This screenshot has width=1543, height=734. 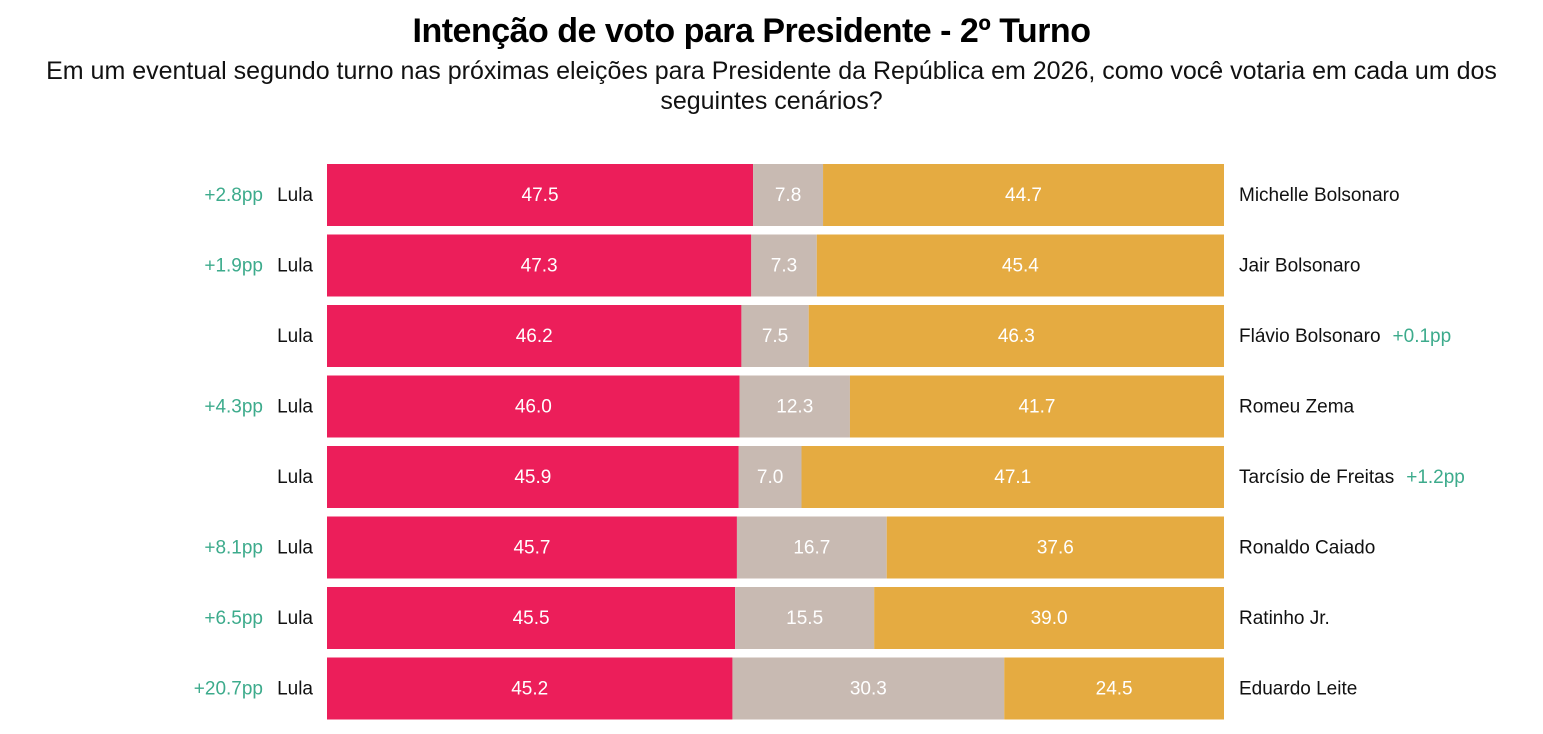 I want to click on value-label: 45.2, so click(x=529, y=689).